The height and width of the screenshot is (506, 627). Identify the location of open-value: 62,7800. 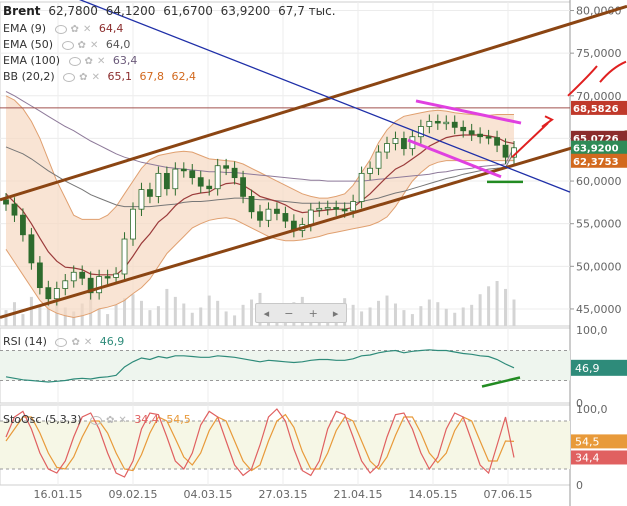
(73, 11).